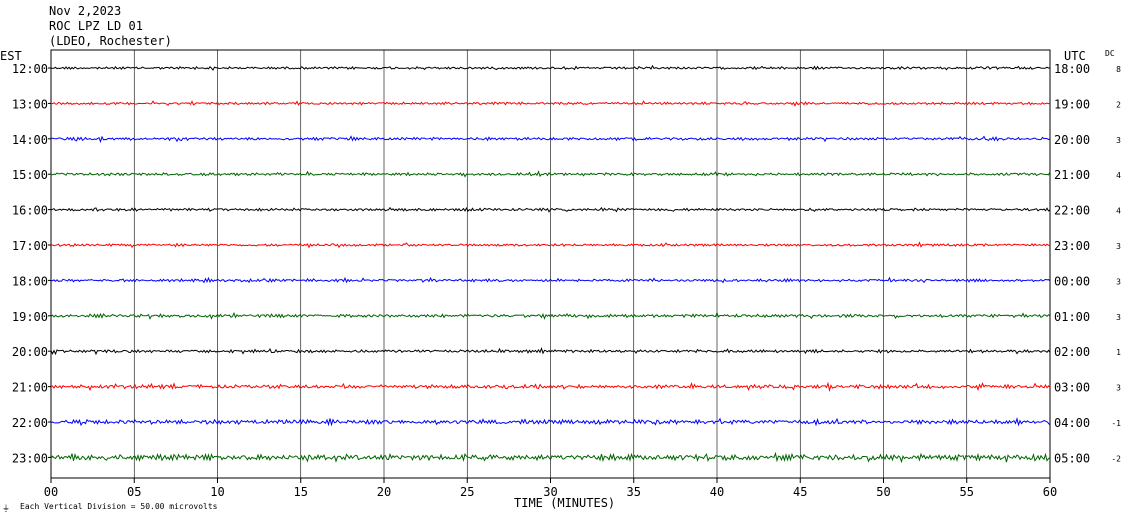 The image size is (1130, 519). Describe the element at coordinates (384, 492) in the screenshot. I see `x-tick-label: 20` at that location.